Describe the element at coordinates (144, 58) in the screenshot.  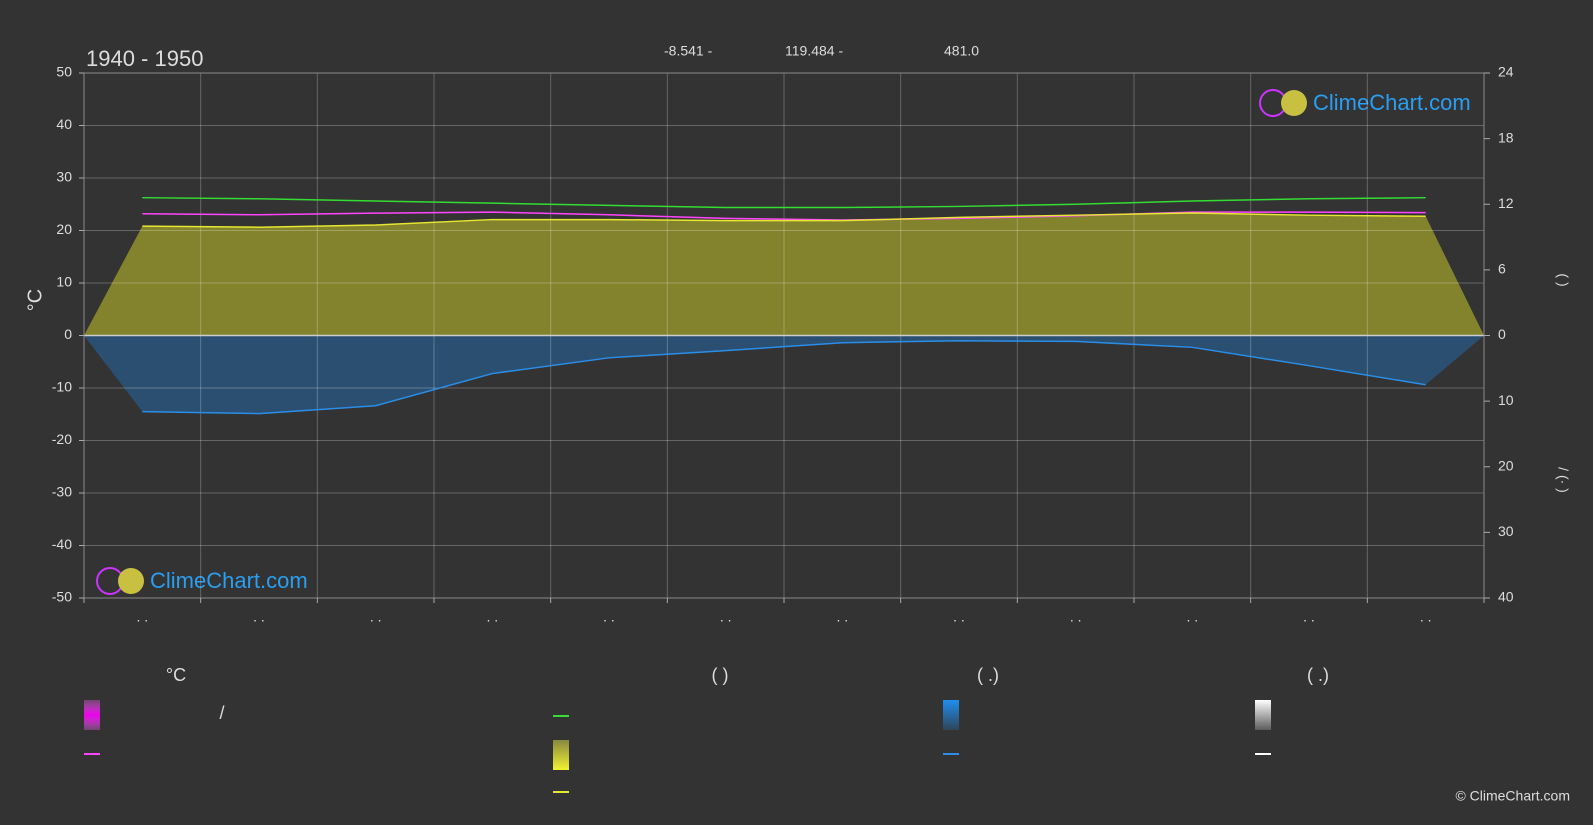
I see `chart-title: 1940 - 1950` at that location.